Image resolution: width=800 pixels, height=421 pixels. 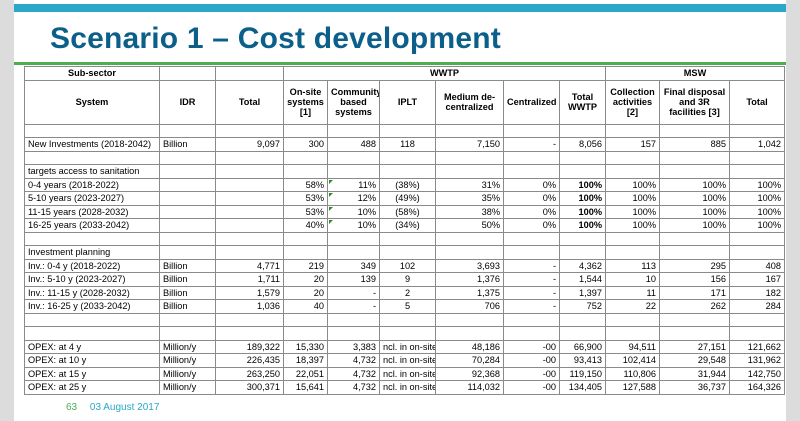 I want to click on header-medium: Medium de-centralized, so click(x=469, y=102).